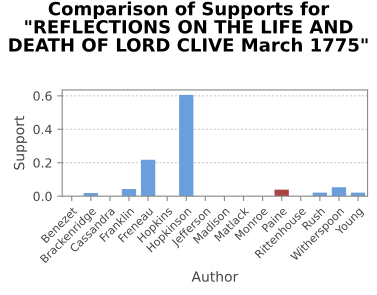  Describe the element at coordinates (42, 163) in the screenshot. I see `y-tick-label: 0.2` at that location.